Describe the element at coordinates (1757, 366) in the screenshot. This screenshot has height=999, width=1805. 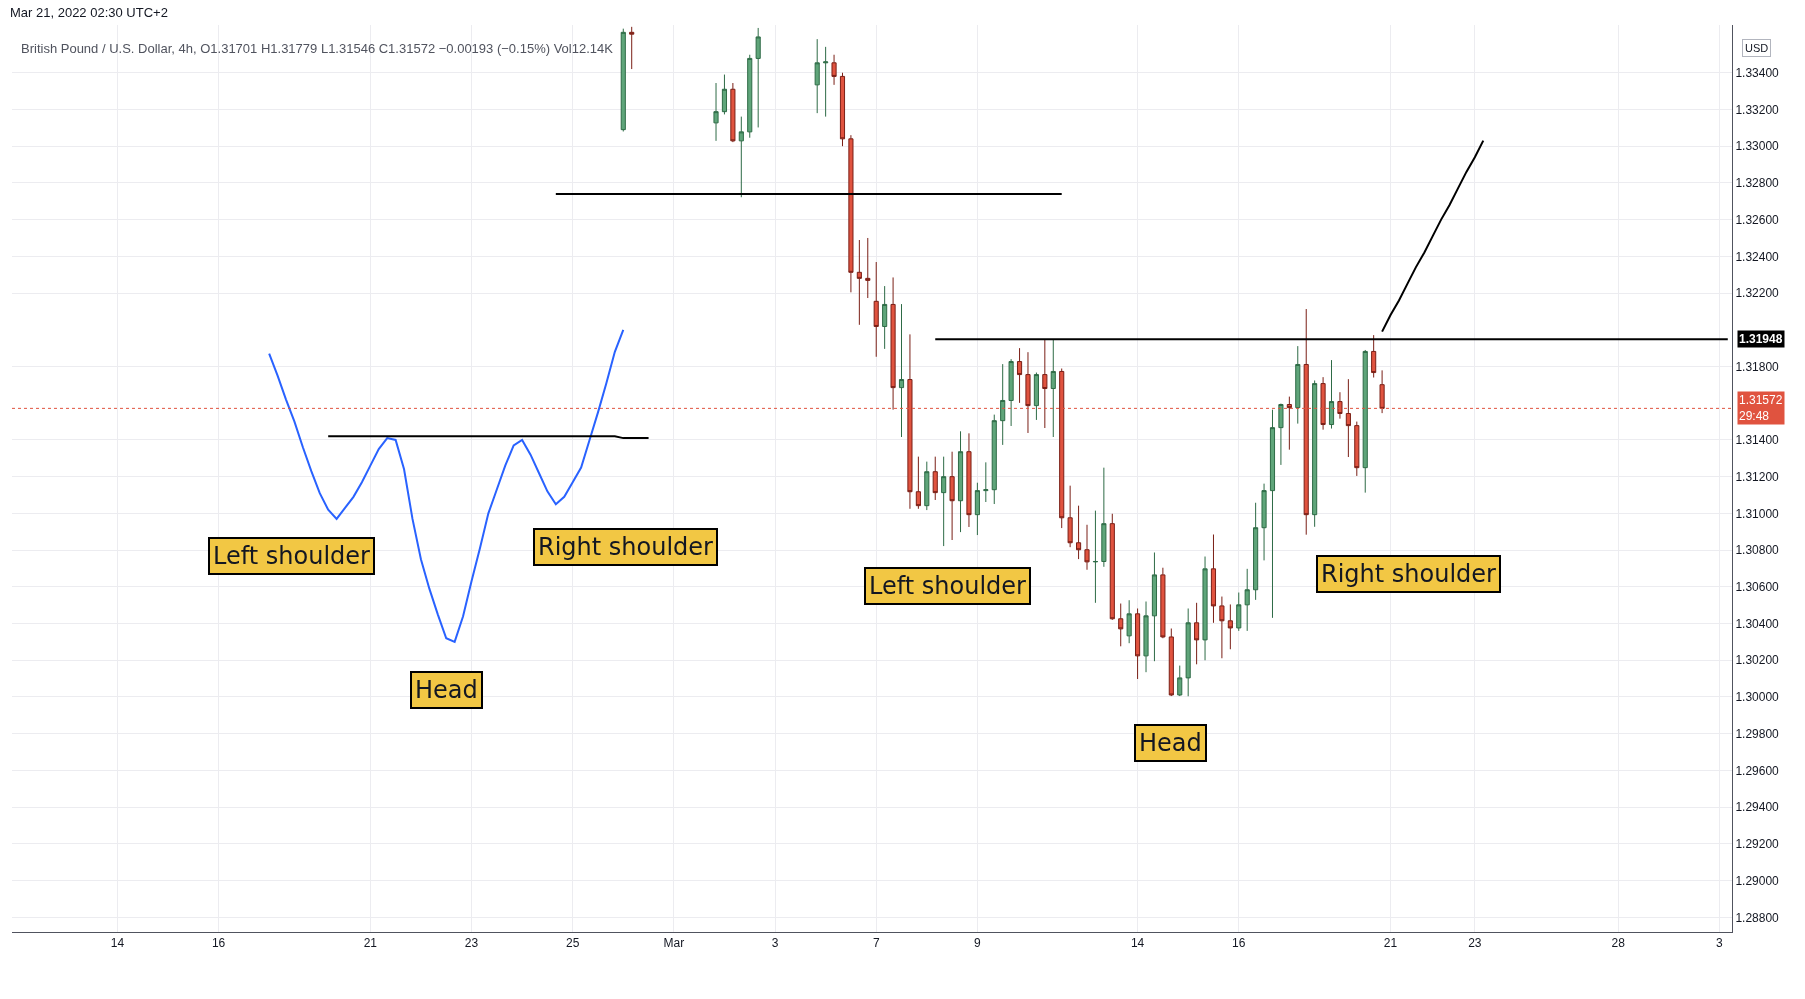
I see `y-tick-label: 1.31800` at that location.